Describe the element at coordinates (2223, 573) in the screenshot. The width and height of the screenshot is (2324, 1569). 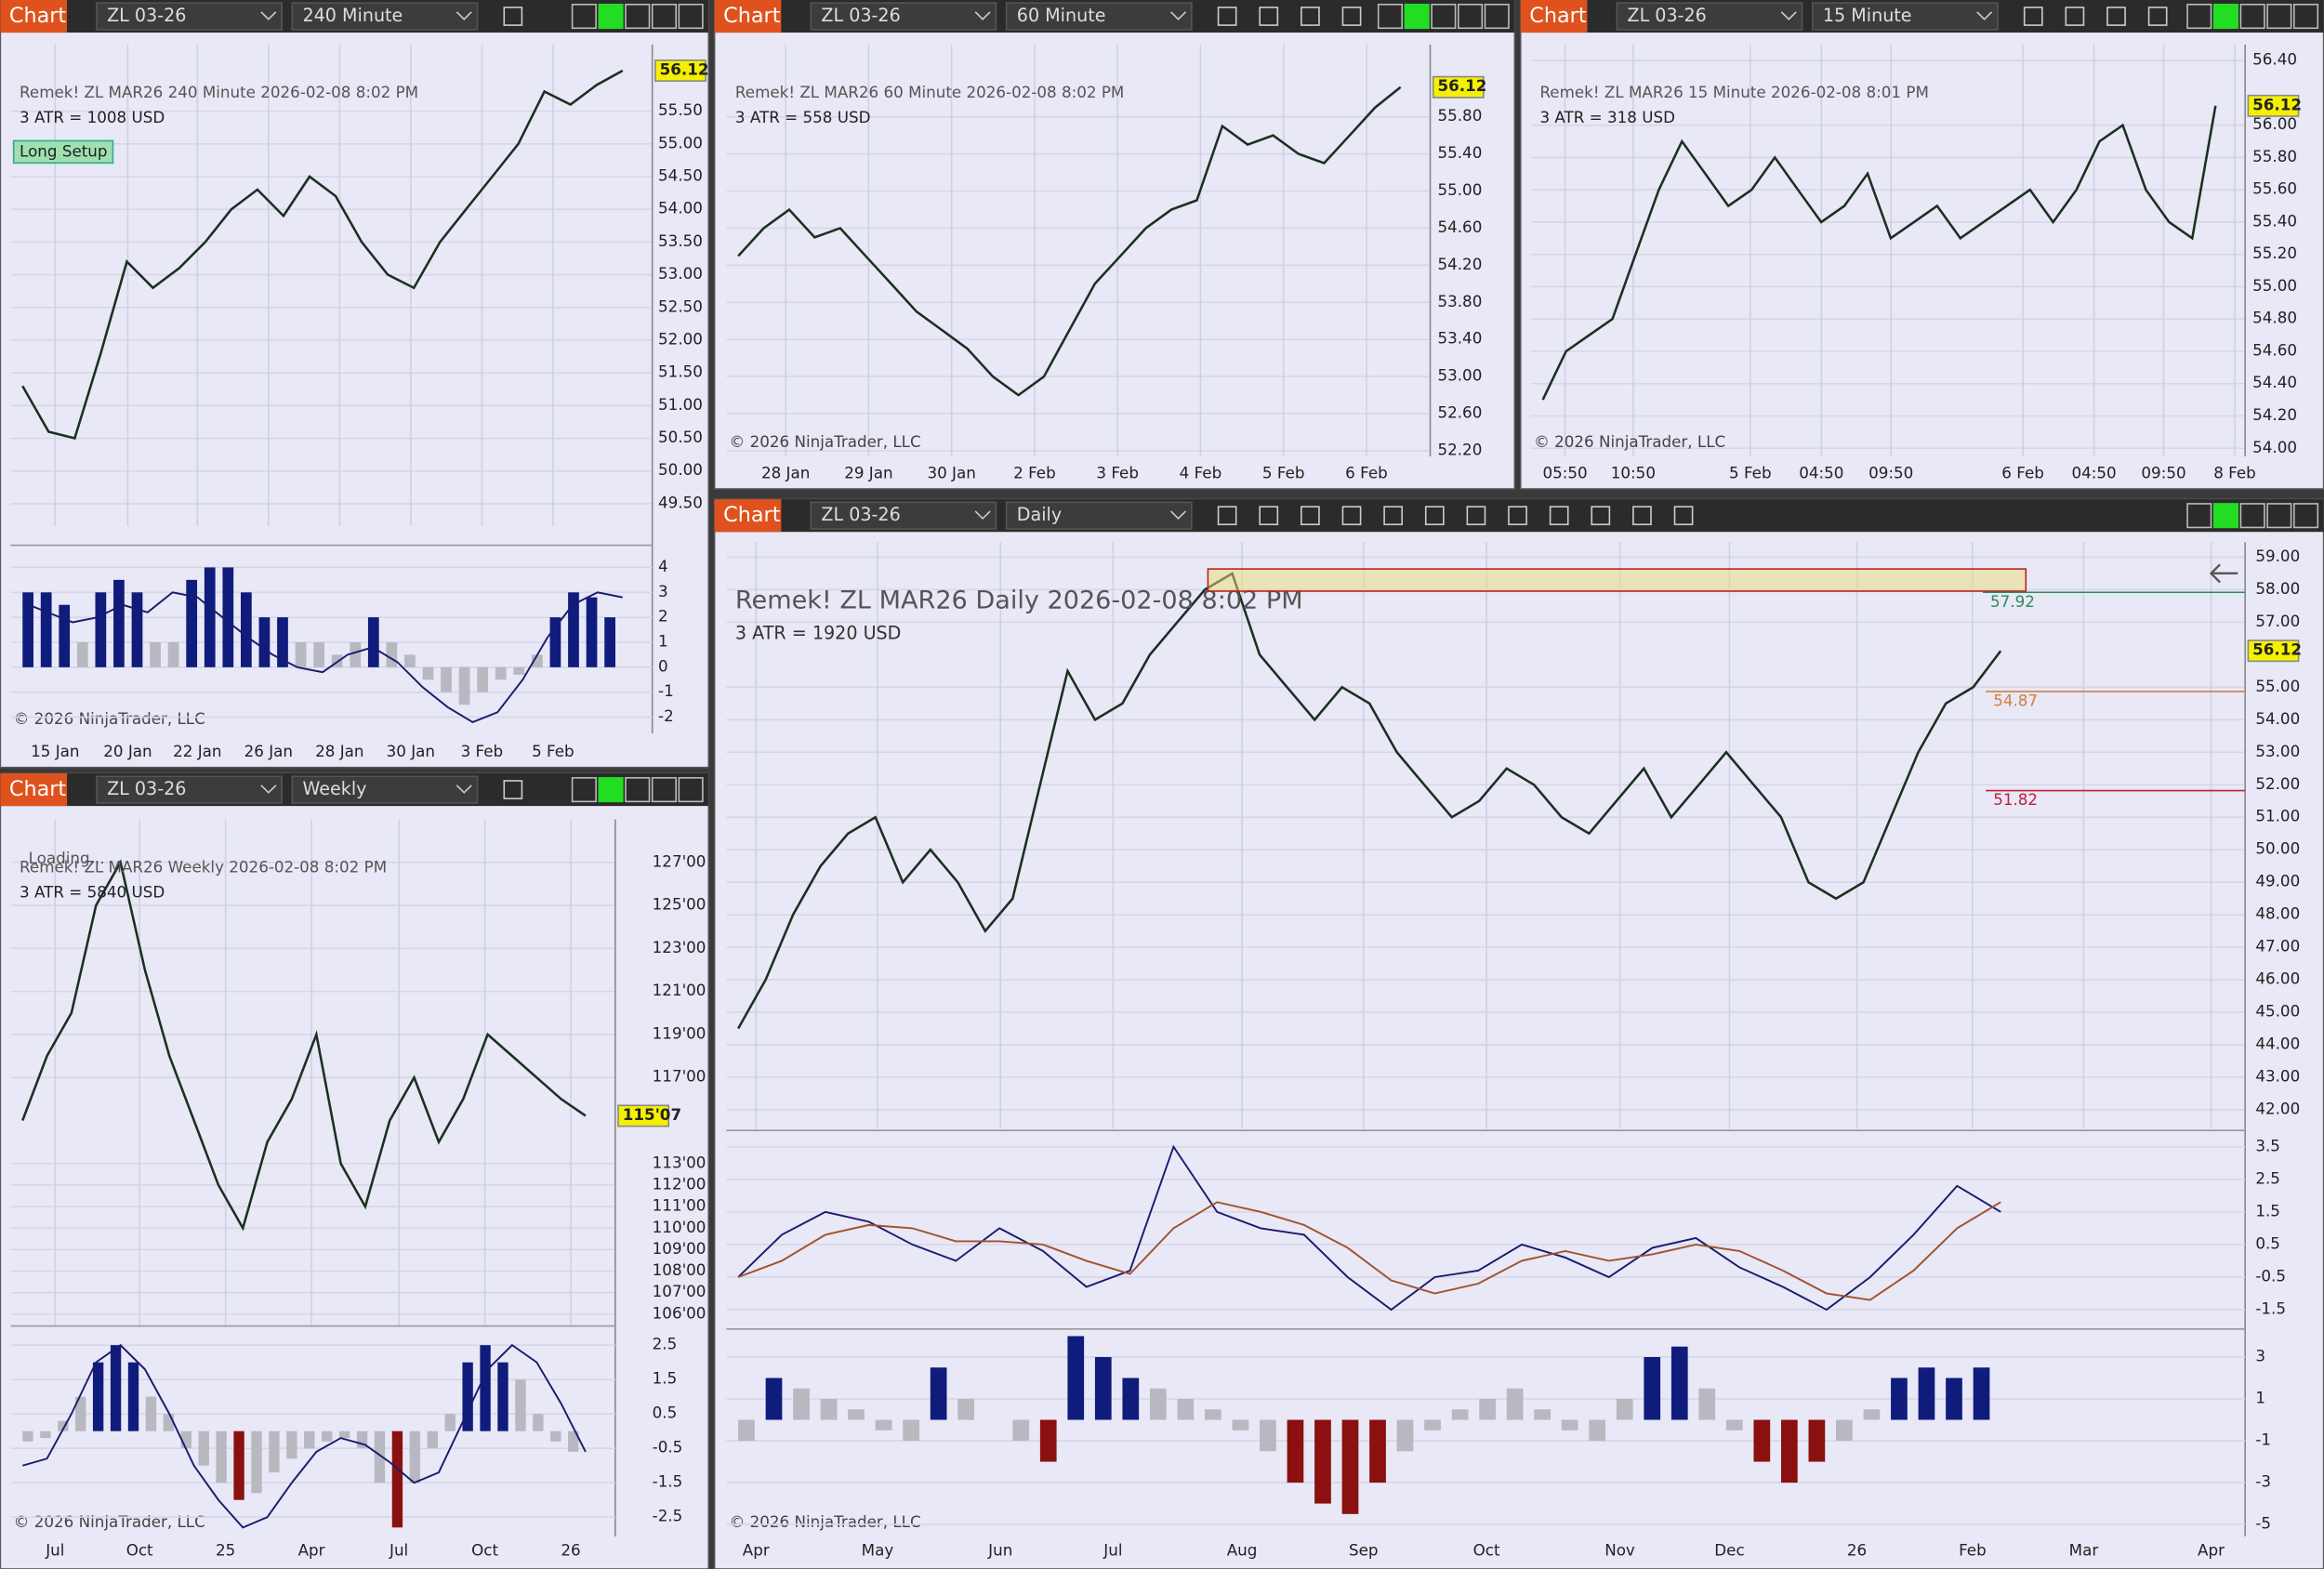
I see `back-arrow` at that location.